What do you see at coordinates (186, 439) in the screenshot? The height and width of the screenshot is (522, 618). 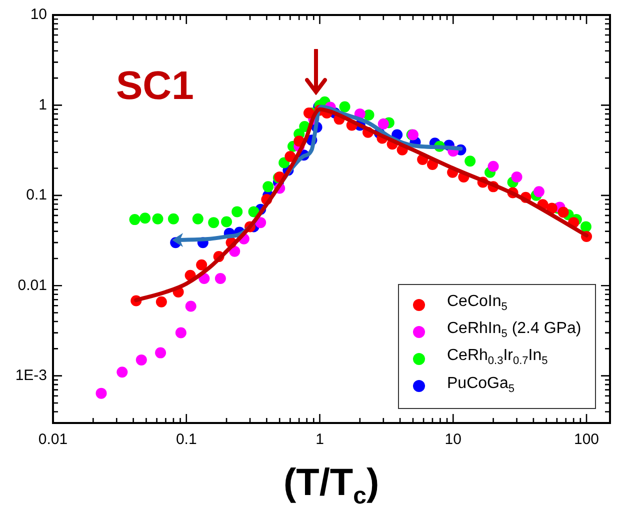 I see `x-tick-label: 0.1` at bounding box center [186, 439].